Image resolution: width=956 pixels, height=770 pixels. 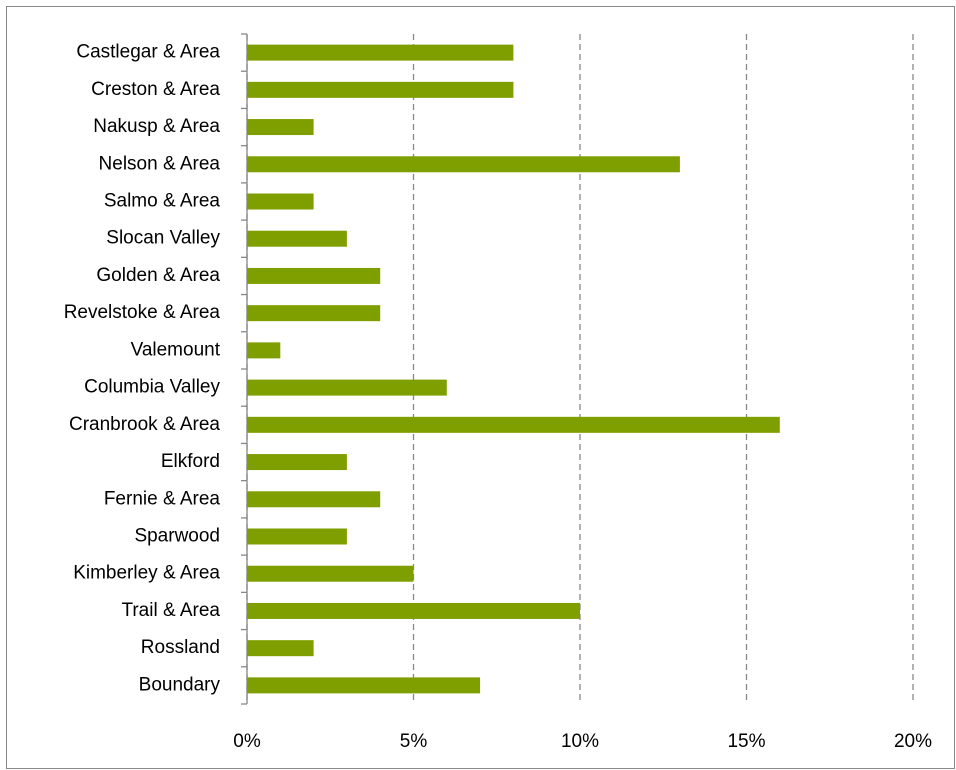 What do you see at coordinates (170, 610) in the screenshot?
I see `y-tick-label: Trail & Area` at bounding box center [170, 610].